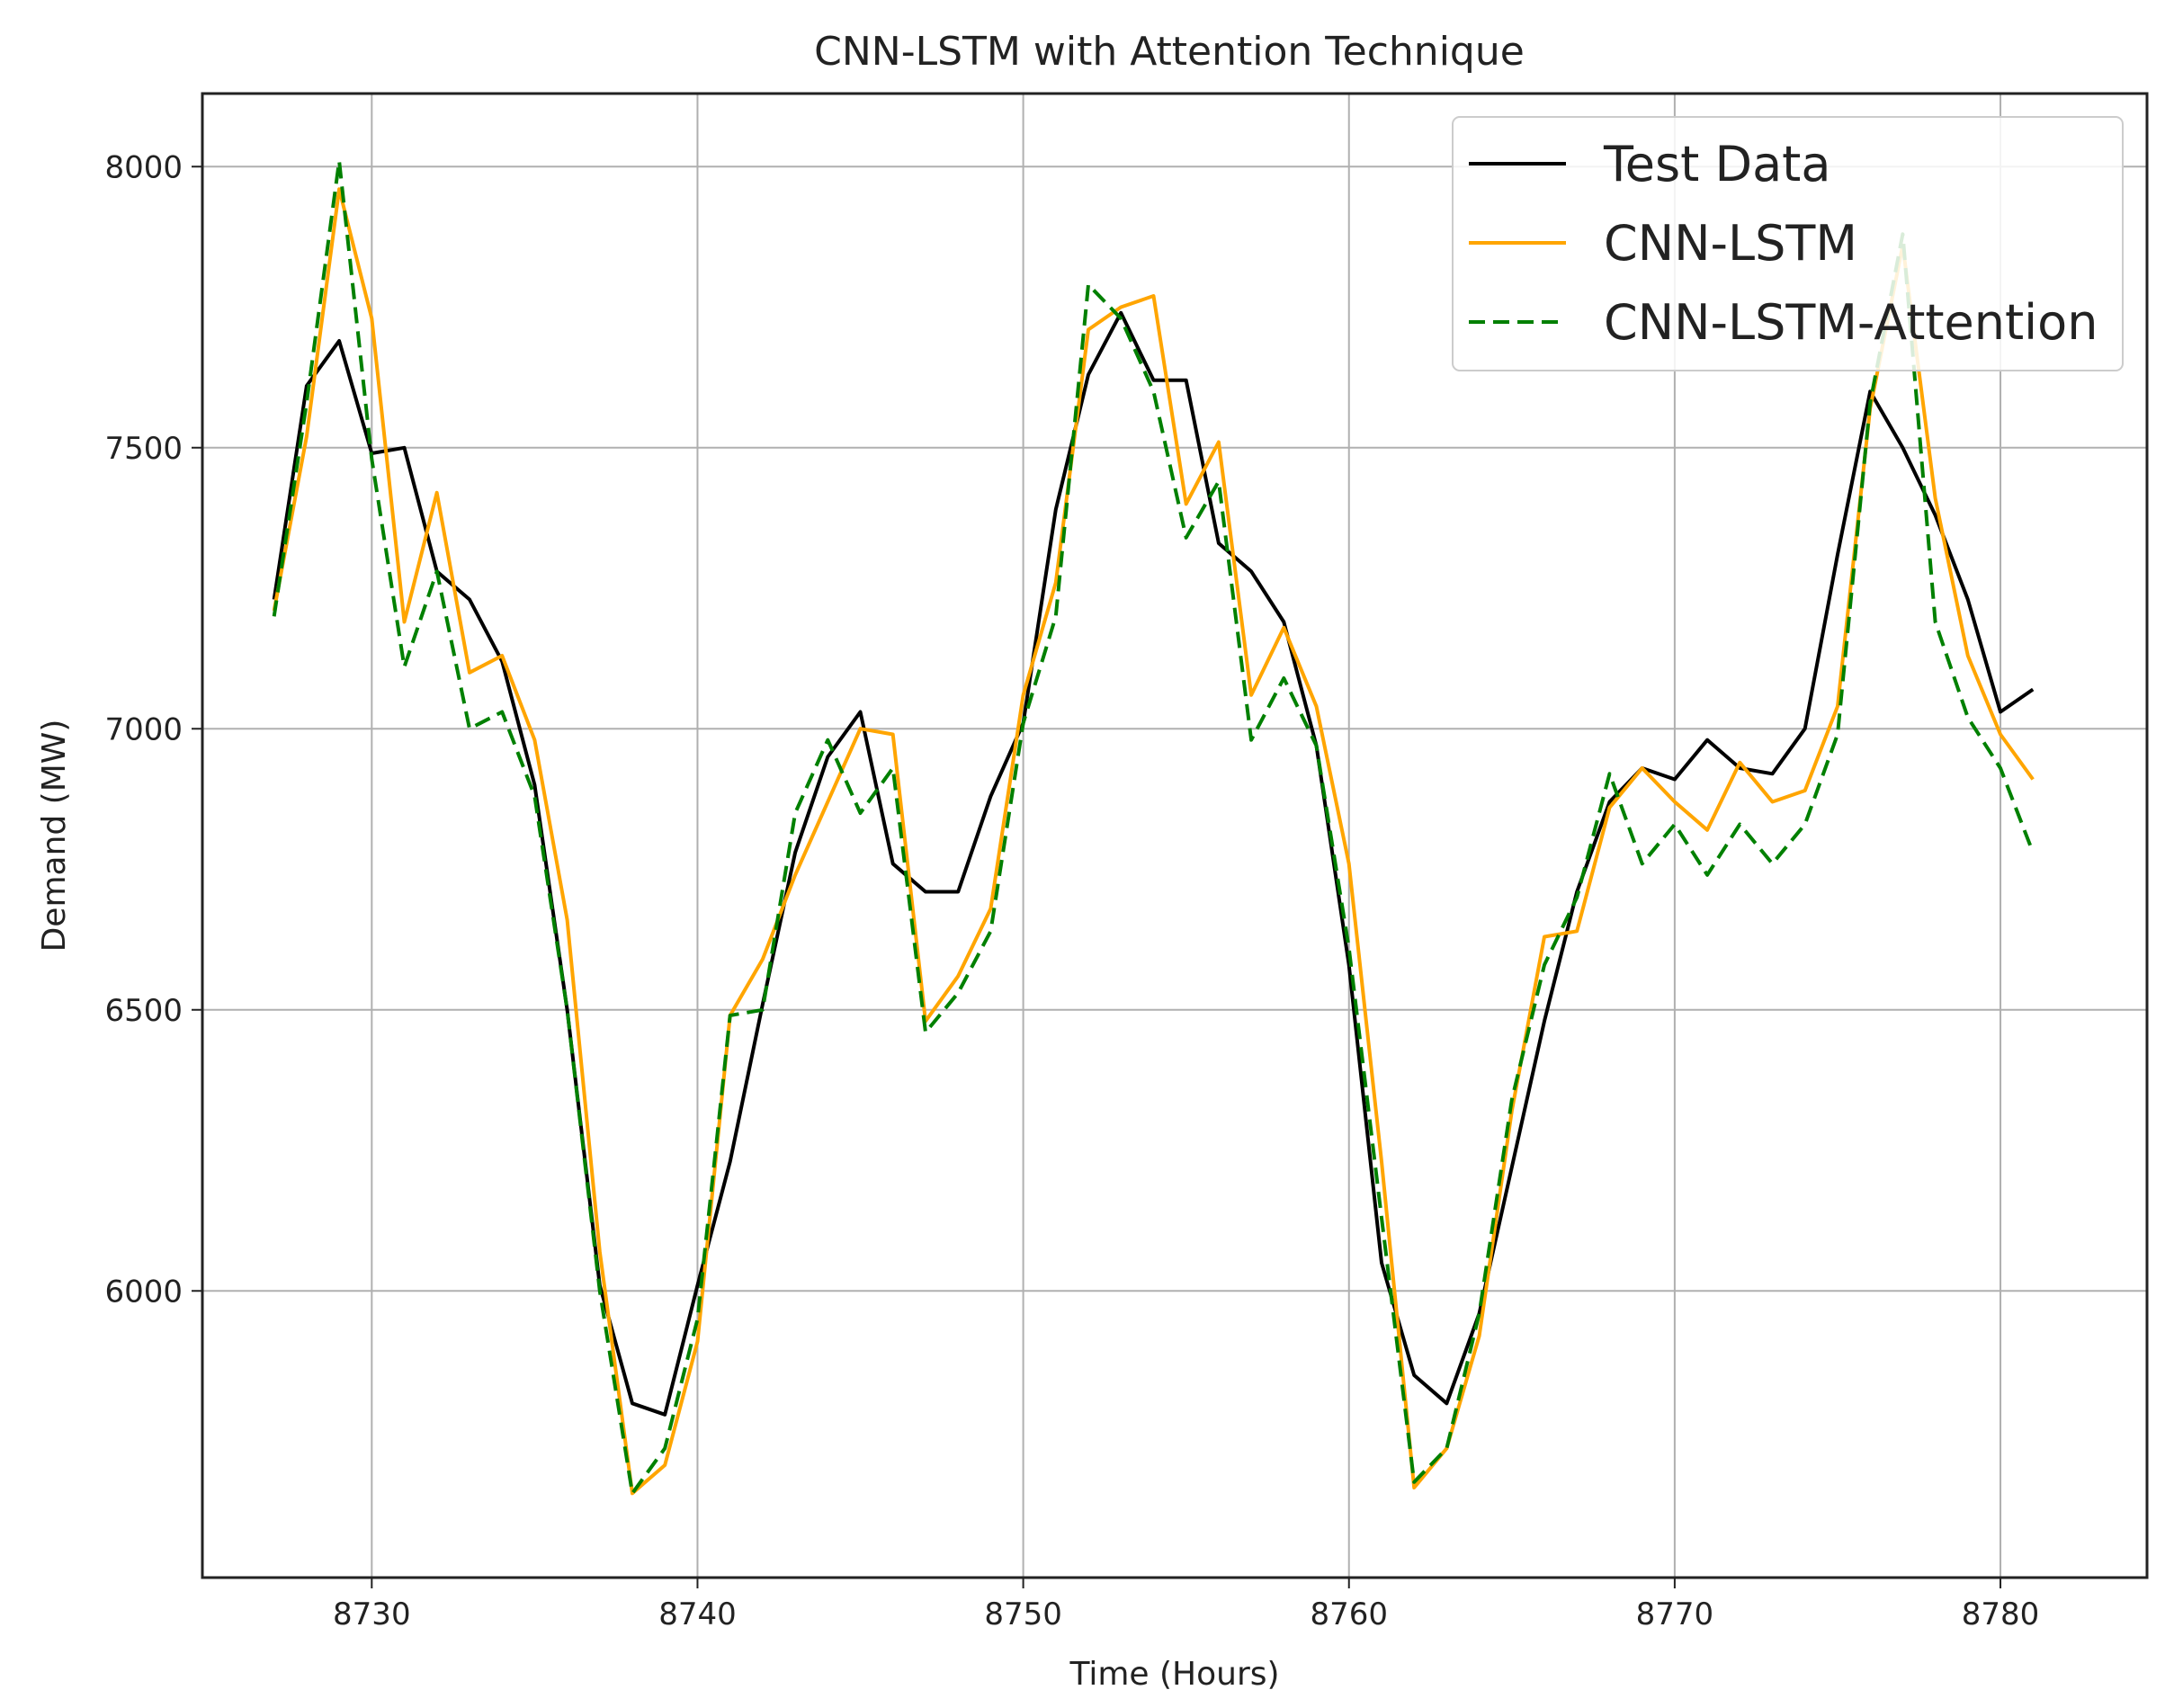 Image resolution: width=2174 pixels, height=1708 pixels. Describe the element at coordinates (1174, 1674) in the screenshot. I see `x-axis-label: Time (Hours)` at that location.